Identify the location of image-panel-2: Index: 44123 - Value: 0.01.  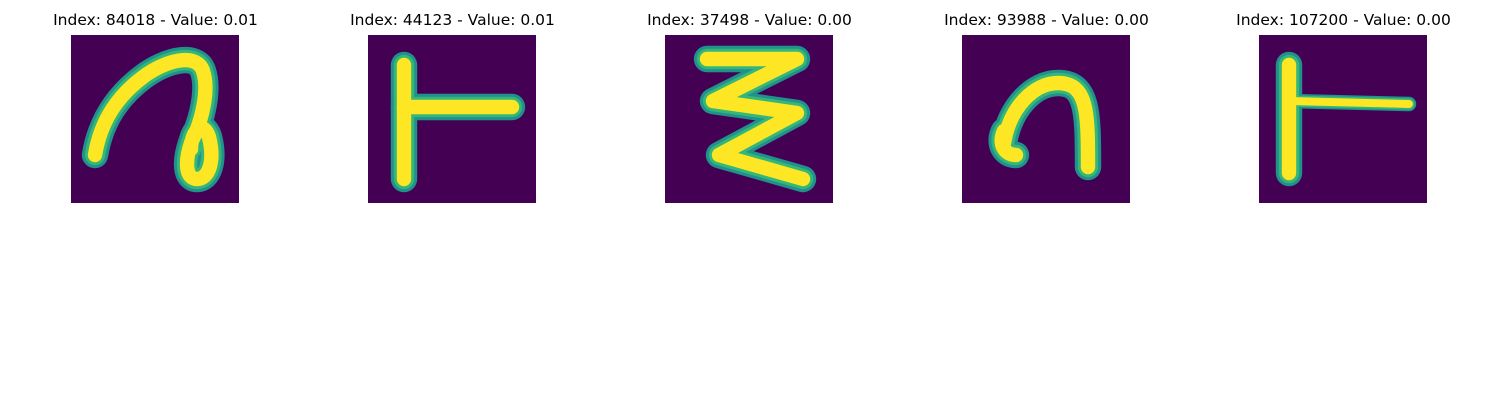
(452, 105).